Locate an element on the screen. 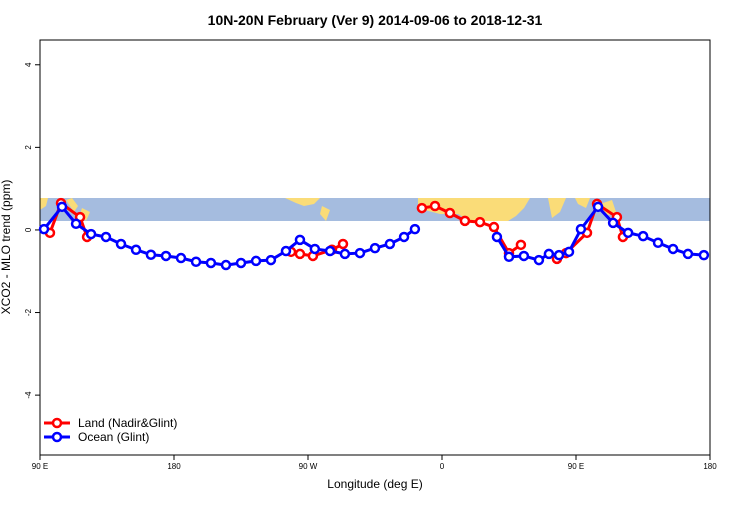 This screenshot has width=750, height=505. map-strip is located at coordinates (375, 209).